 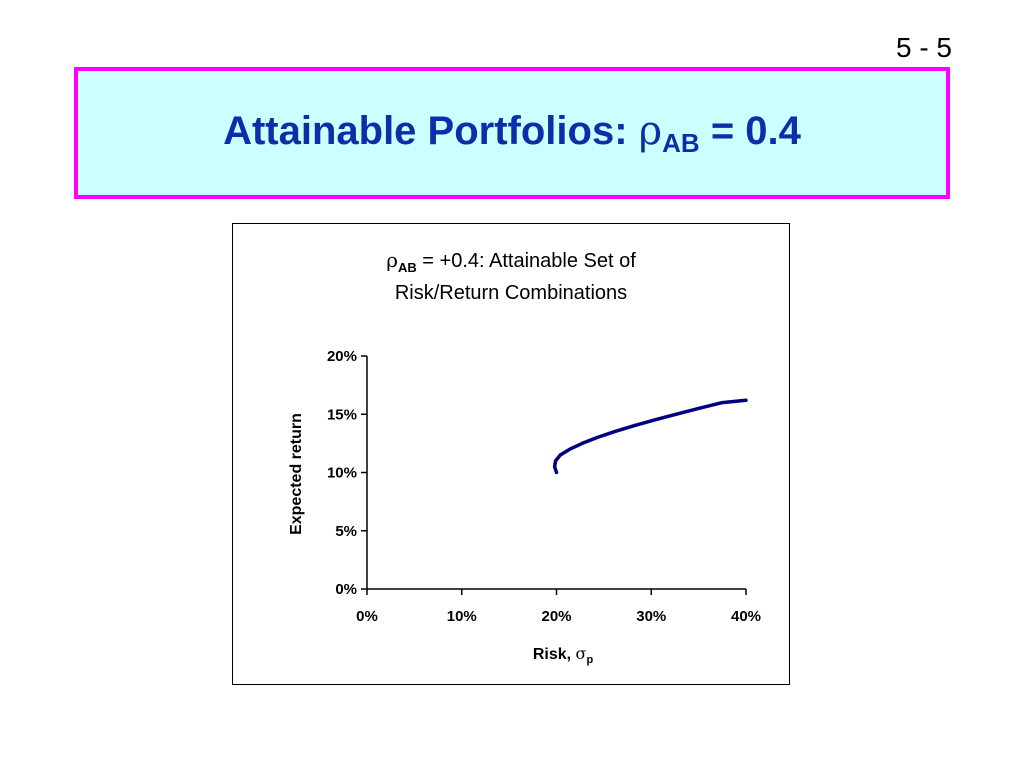 What do you see at coordinates (431, 130) in the screenshot?
I see `slide-title-text: Attainable Portfolios:` at bounding box center [431, 130].